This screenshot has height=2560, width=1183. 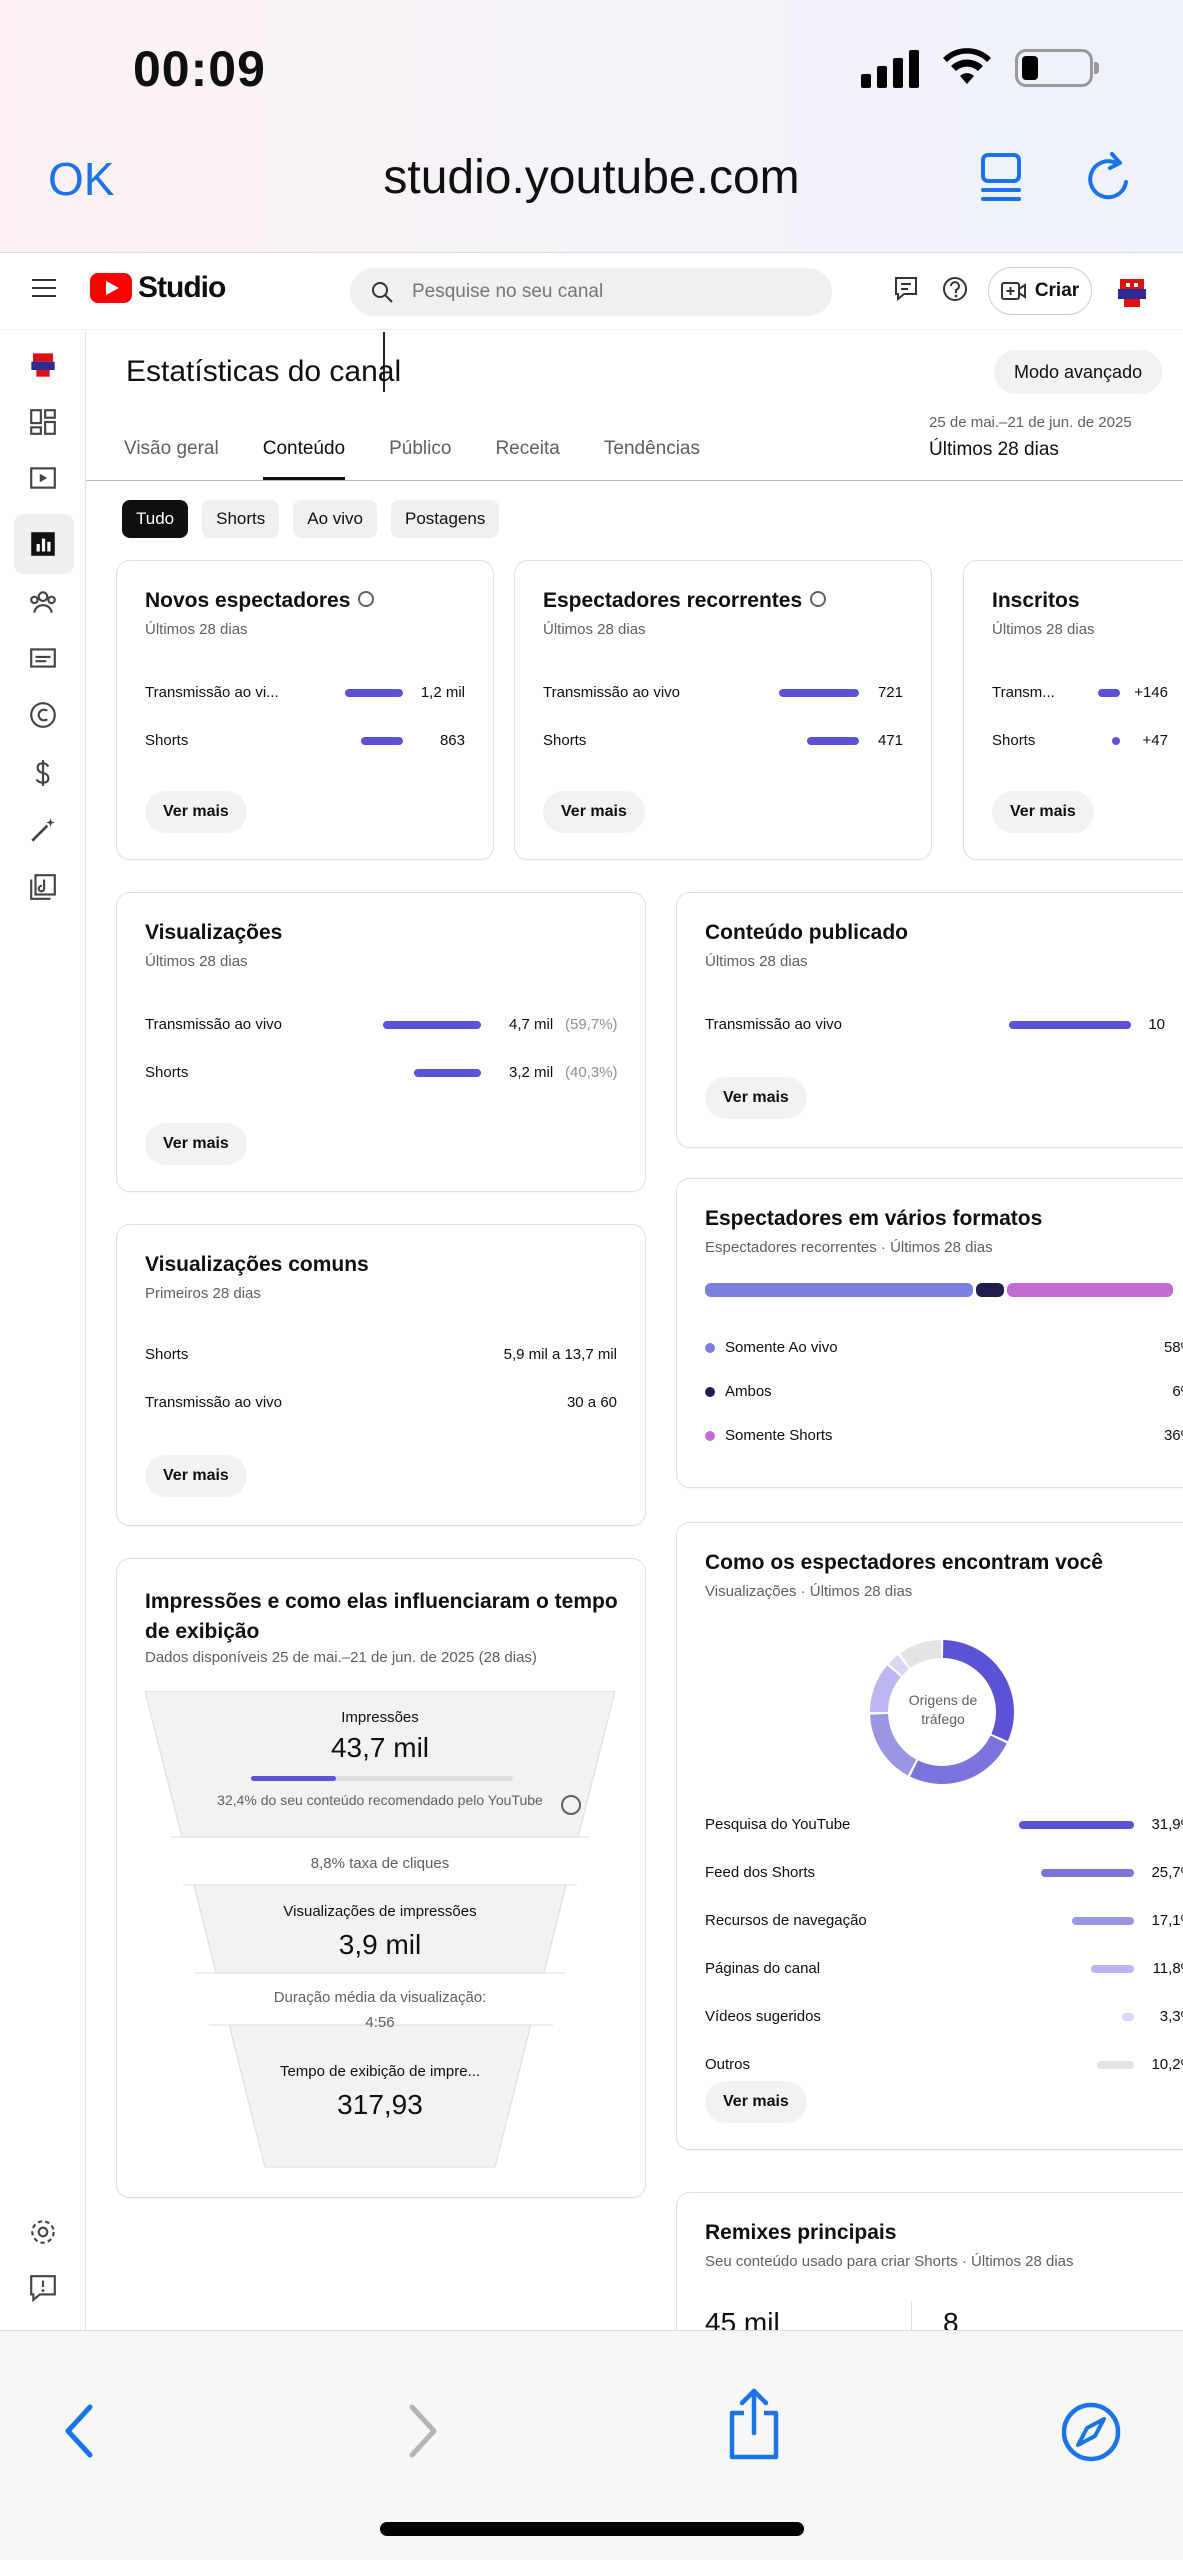 What do you see at coordinates (380, 1929) in the screenshot?
I see `impressions-funnel-shape` at bounding box center [380, 1929].